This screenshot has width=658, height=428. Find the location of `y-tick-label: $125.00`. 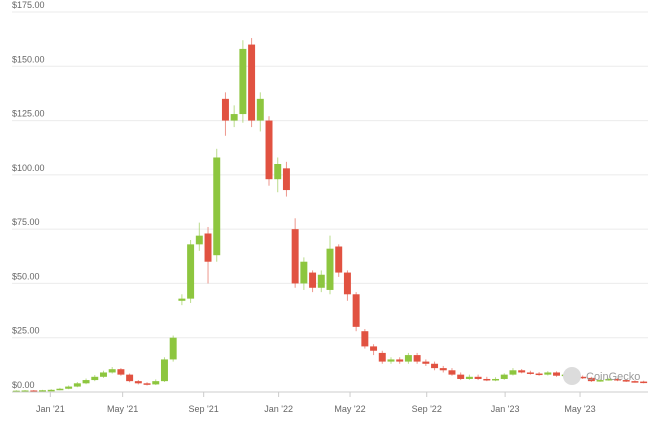

y-tick-label: $125.00 is located at coordinates (28, 114).